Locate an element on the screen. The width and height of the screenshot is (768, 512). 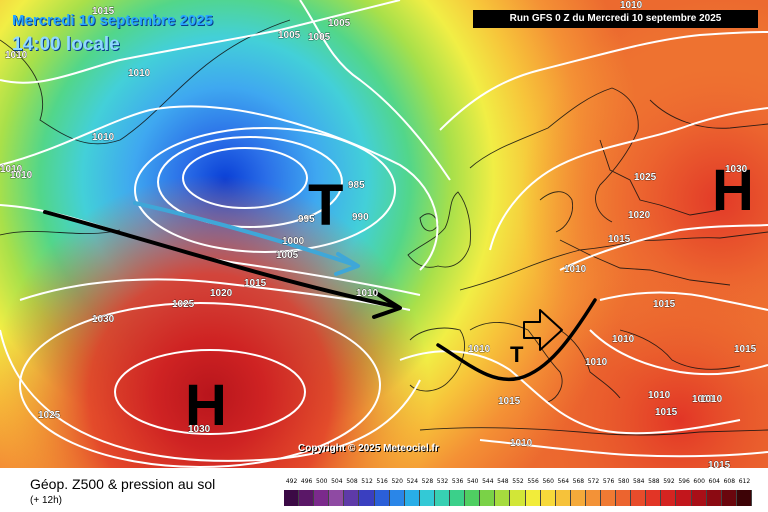
forecast-time: 14:00 locale is located at coordinates (66, 44).